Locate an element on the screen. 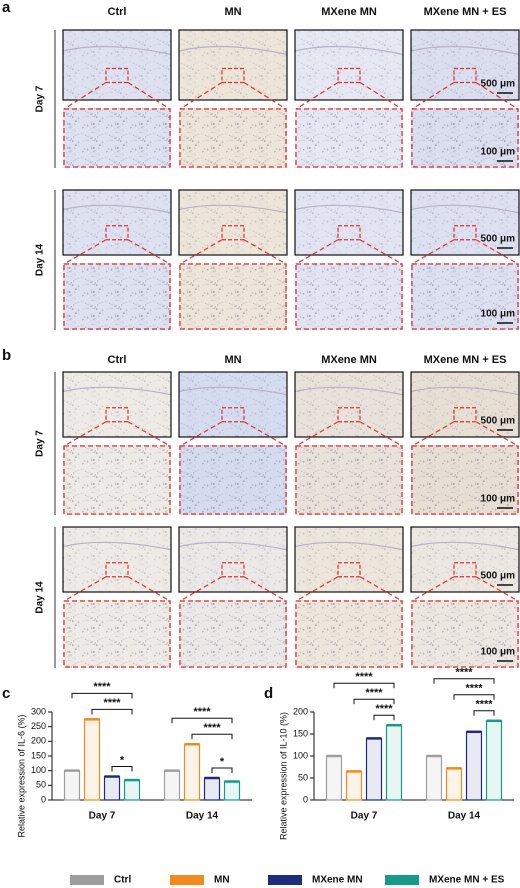 The height and width of the screenshot is (888, 520). legend-label: MXene MN is located at coordinates (337, 880).